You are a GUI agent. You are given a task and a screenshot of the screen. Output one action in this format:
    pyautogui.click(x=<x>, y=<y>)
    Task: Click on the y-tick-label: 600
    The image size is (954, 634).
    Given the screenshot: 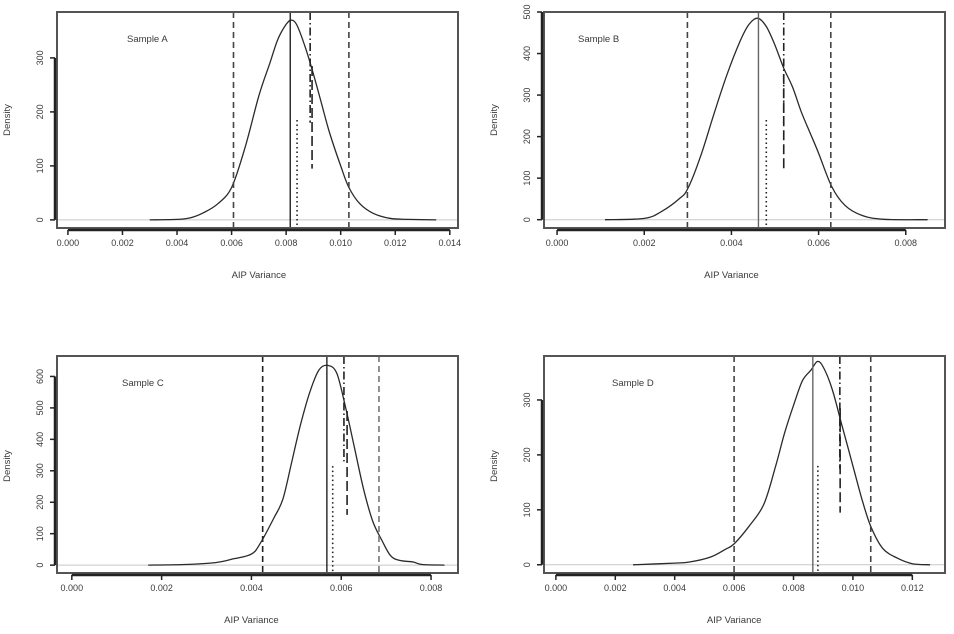 What is the action you would take?
    pyautogui.click(x=40, y=376)
    